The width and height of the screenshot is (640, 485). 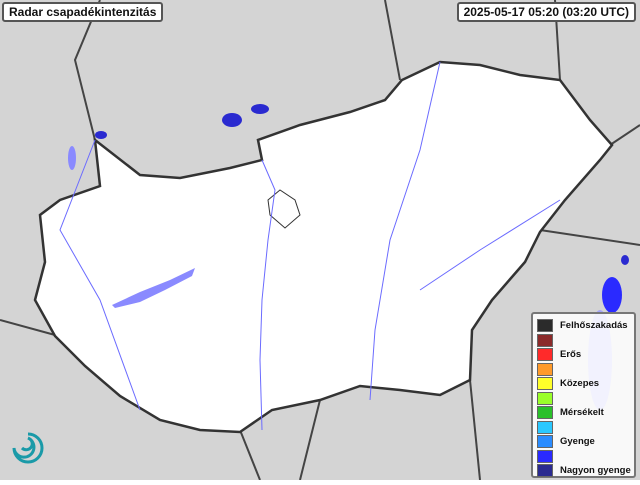 I want to click on legend-item: Mérsékelt, so click(x=570, y=412).